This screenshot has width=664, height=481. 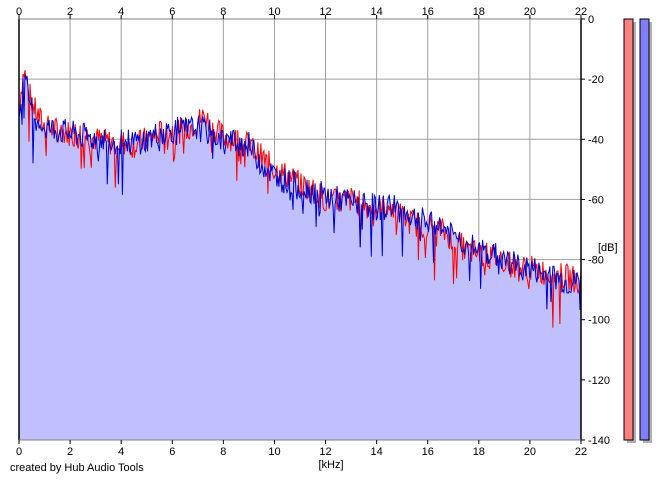 What do you see at coordinates (274, 452) in the screenshot?
I see `x-tick-label-bottom: 10` at bounding box center [274, 452].